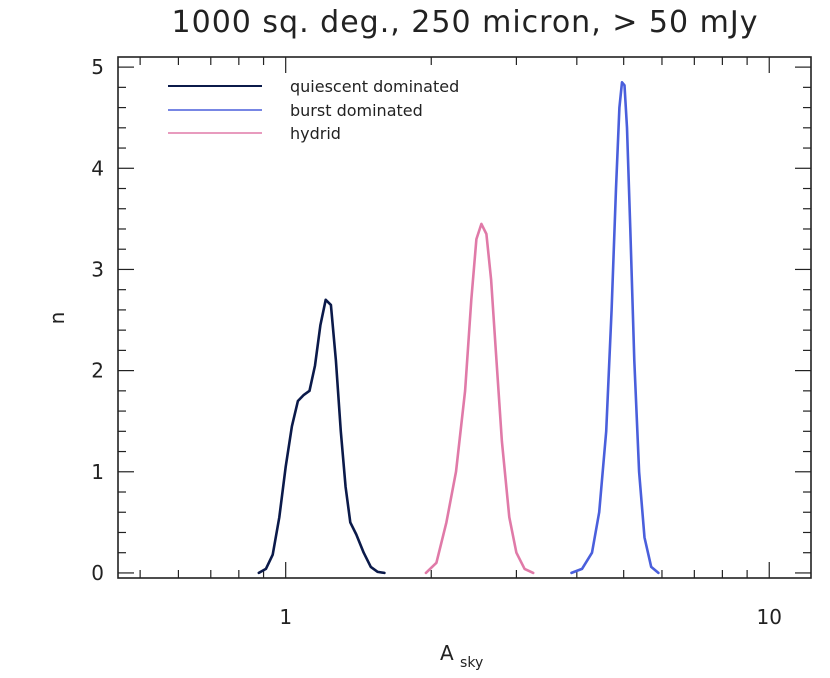  I want to click on y-tick-label: 1, so click(97, 472).